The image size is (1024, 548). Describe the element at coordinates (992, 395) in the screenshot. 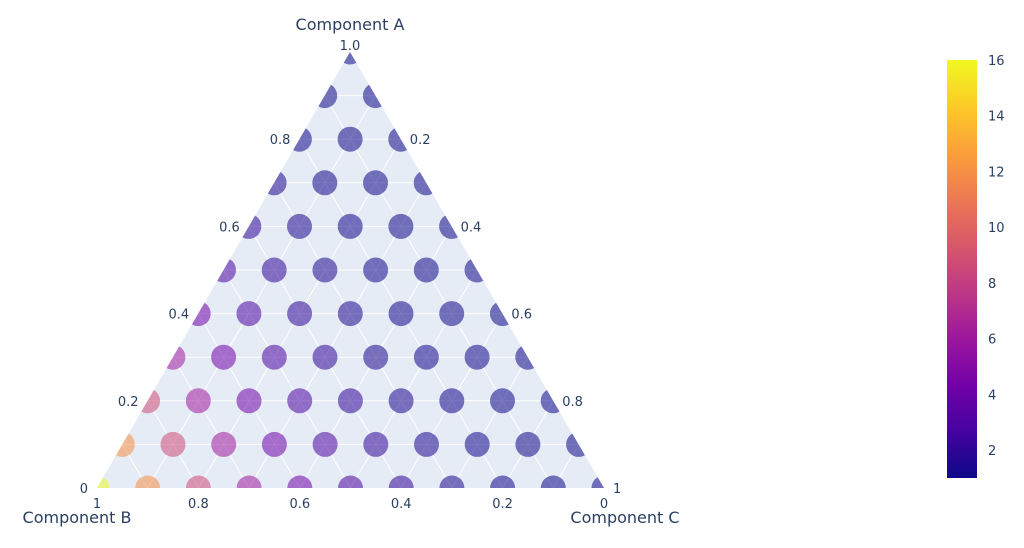

I see `colorbar-tick-label: 4` at that location.